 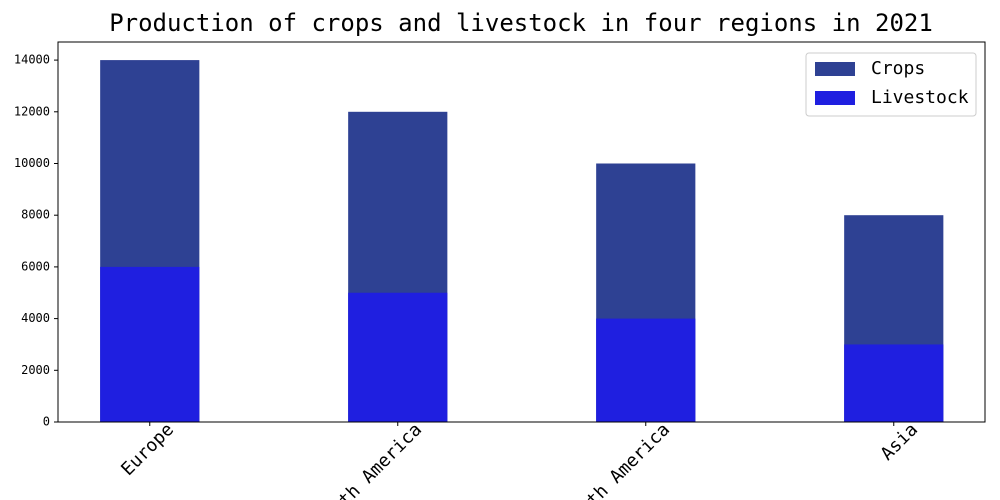 I want to click on y-tick-label: 8000, so click(x=35, y=215).